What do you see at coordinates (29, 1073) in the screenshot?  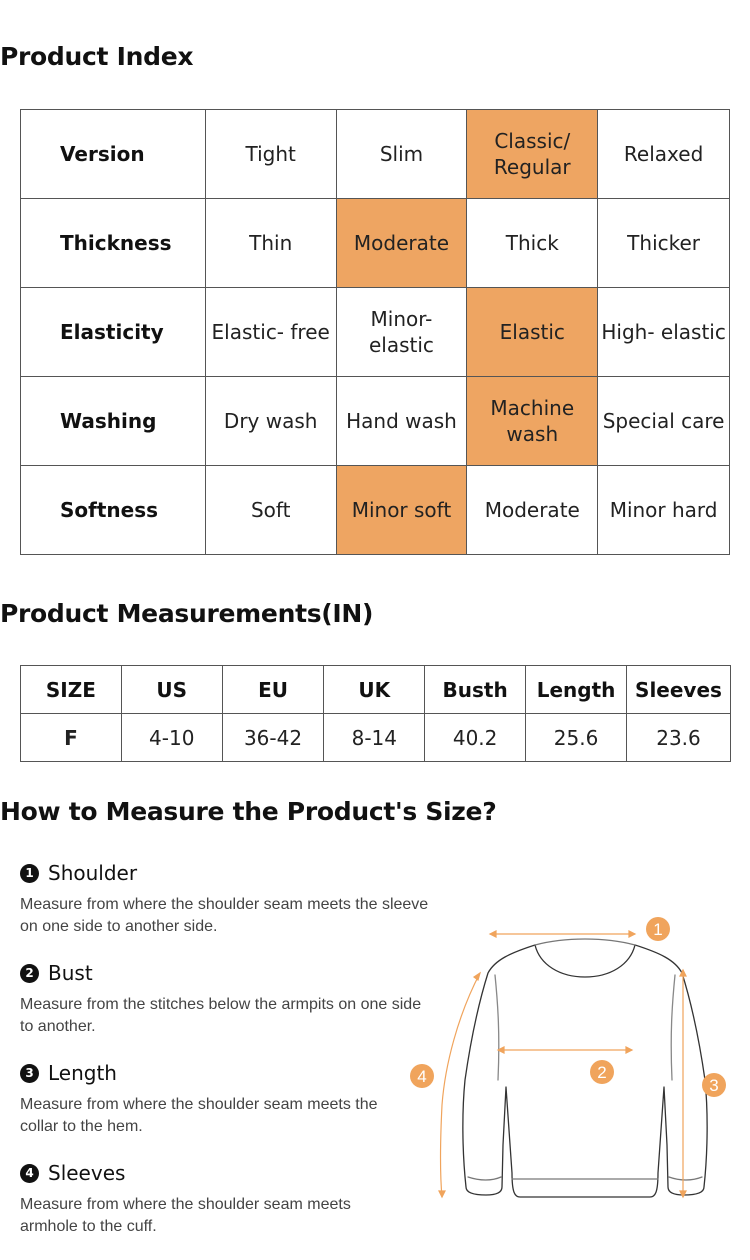 I see `number-badge: 3` at bounding box center [29, 1073].